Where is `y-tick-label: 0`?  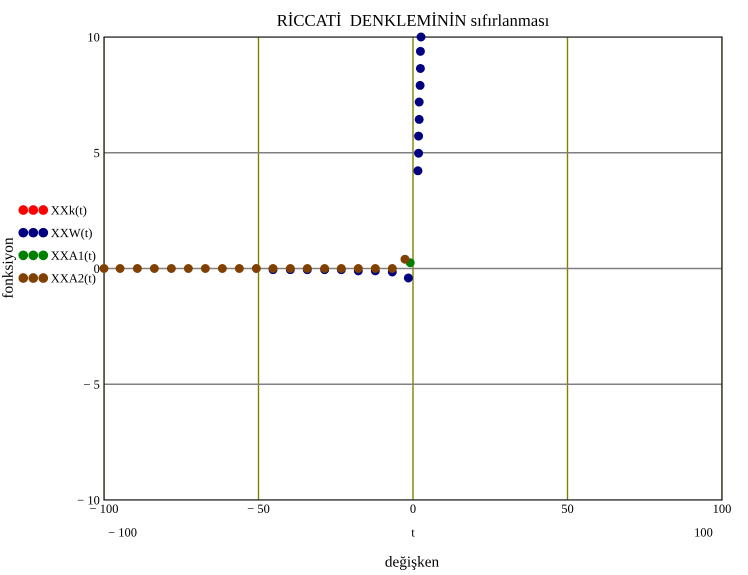 y-tick-label: 0 is located at coordinates (97, 268).